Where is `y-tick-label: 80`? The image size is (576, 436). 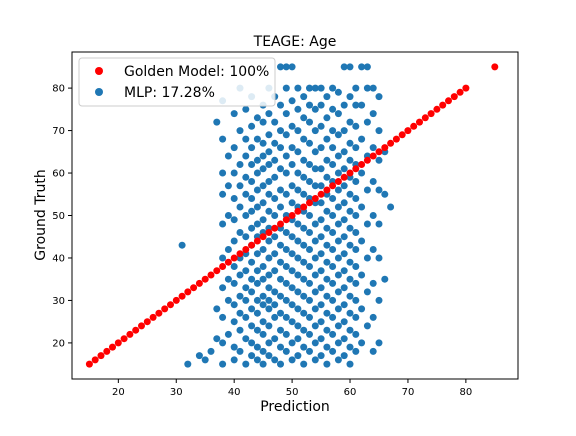
y-tick-label: 80 is located at coordinates (58, 89).